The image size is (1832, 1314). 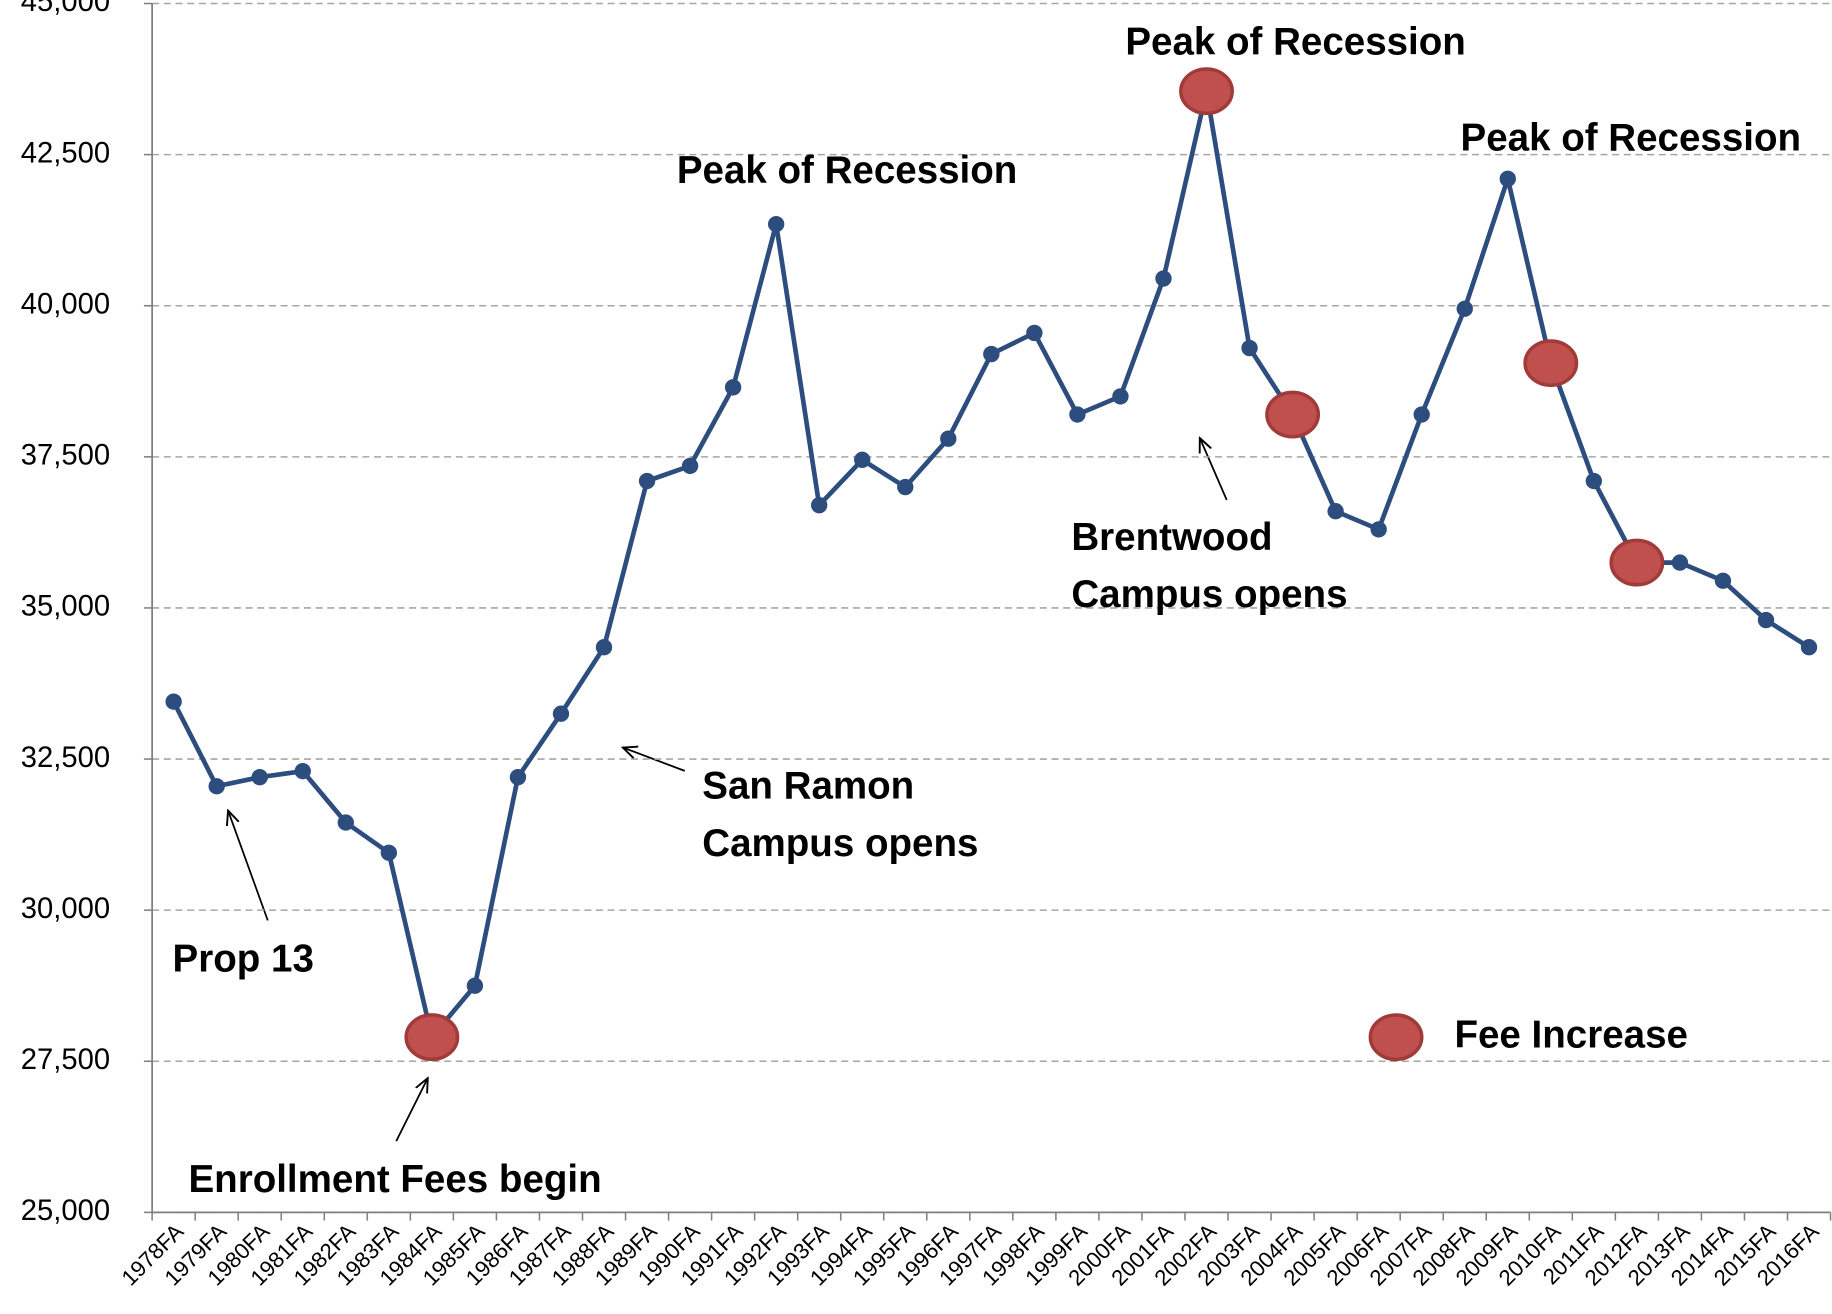 I want to click on legend-marker, so click(x=1396, y=1037).